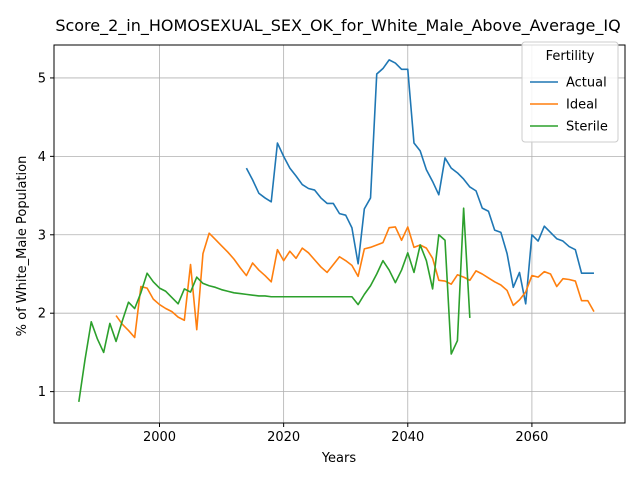  I want to click on x-tick-label: 2000, so click(159, 437).